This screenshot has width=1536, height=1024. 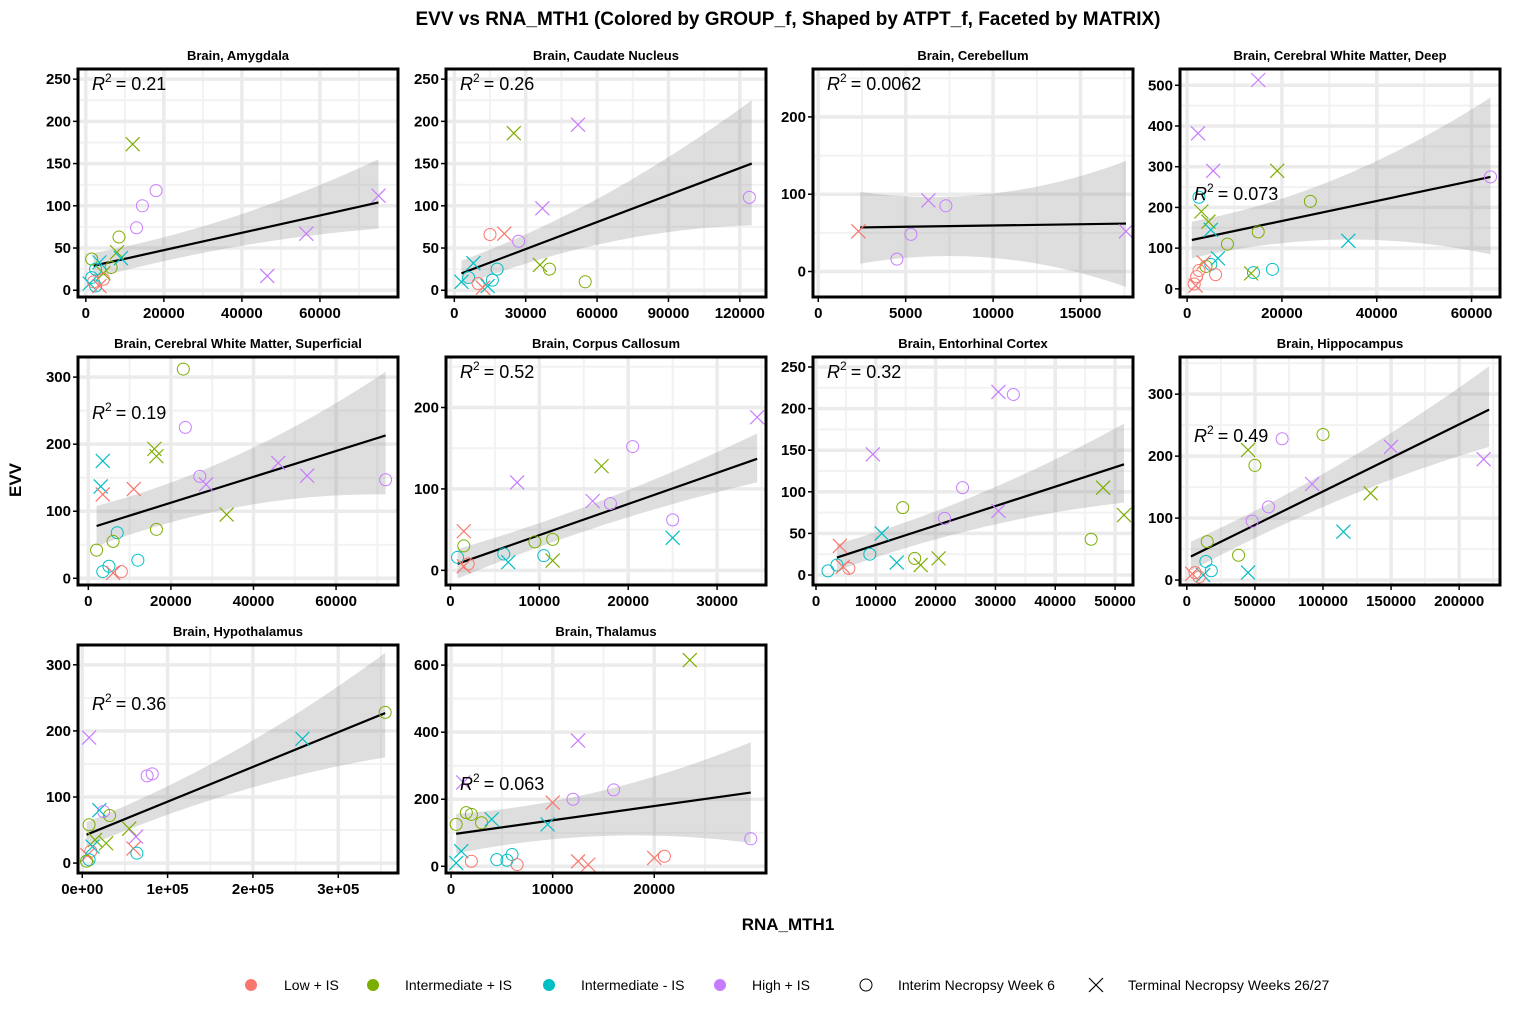 I want to click on y-tick-label: 50, so click(x=430, y=248).